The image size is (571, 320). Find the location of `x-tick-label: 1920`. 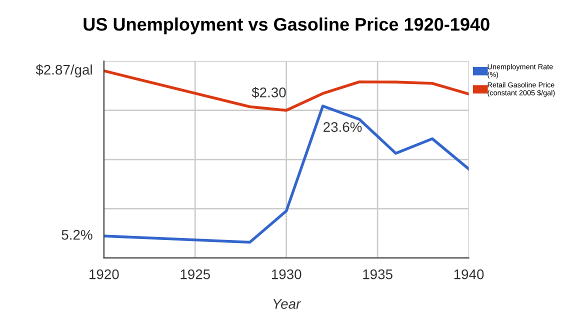

x-tick-label: 1920 is located at coordinates (104, 274).